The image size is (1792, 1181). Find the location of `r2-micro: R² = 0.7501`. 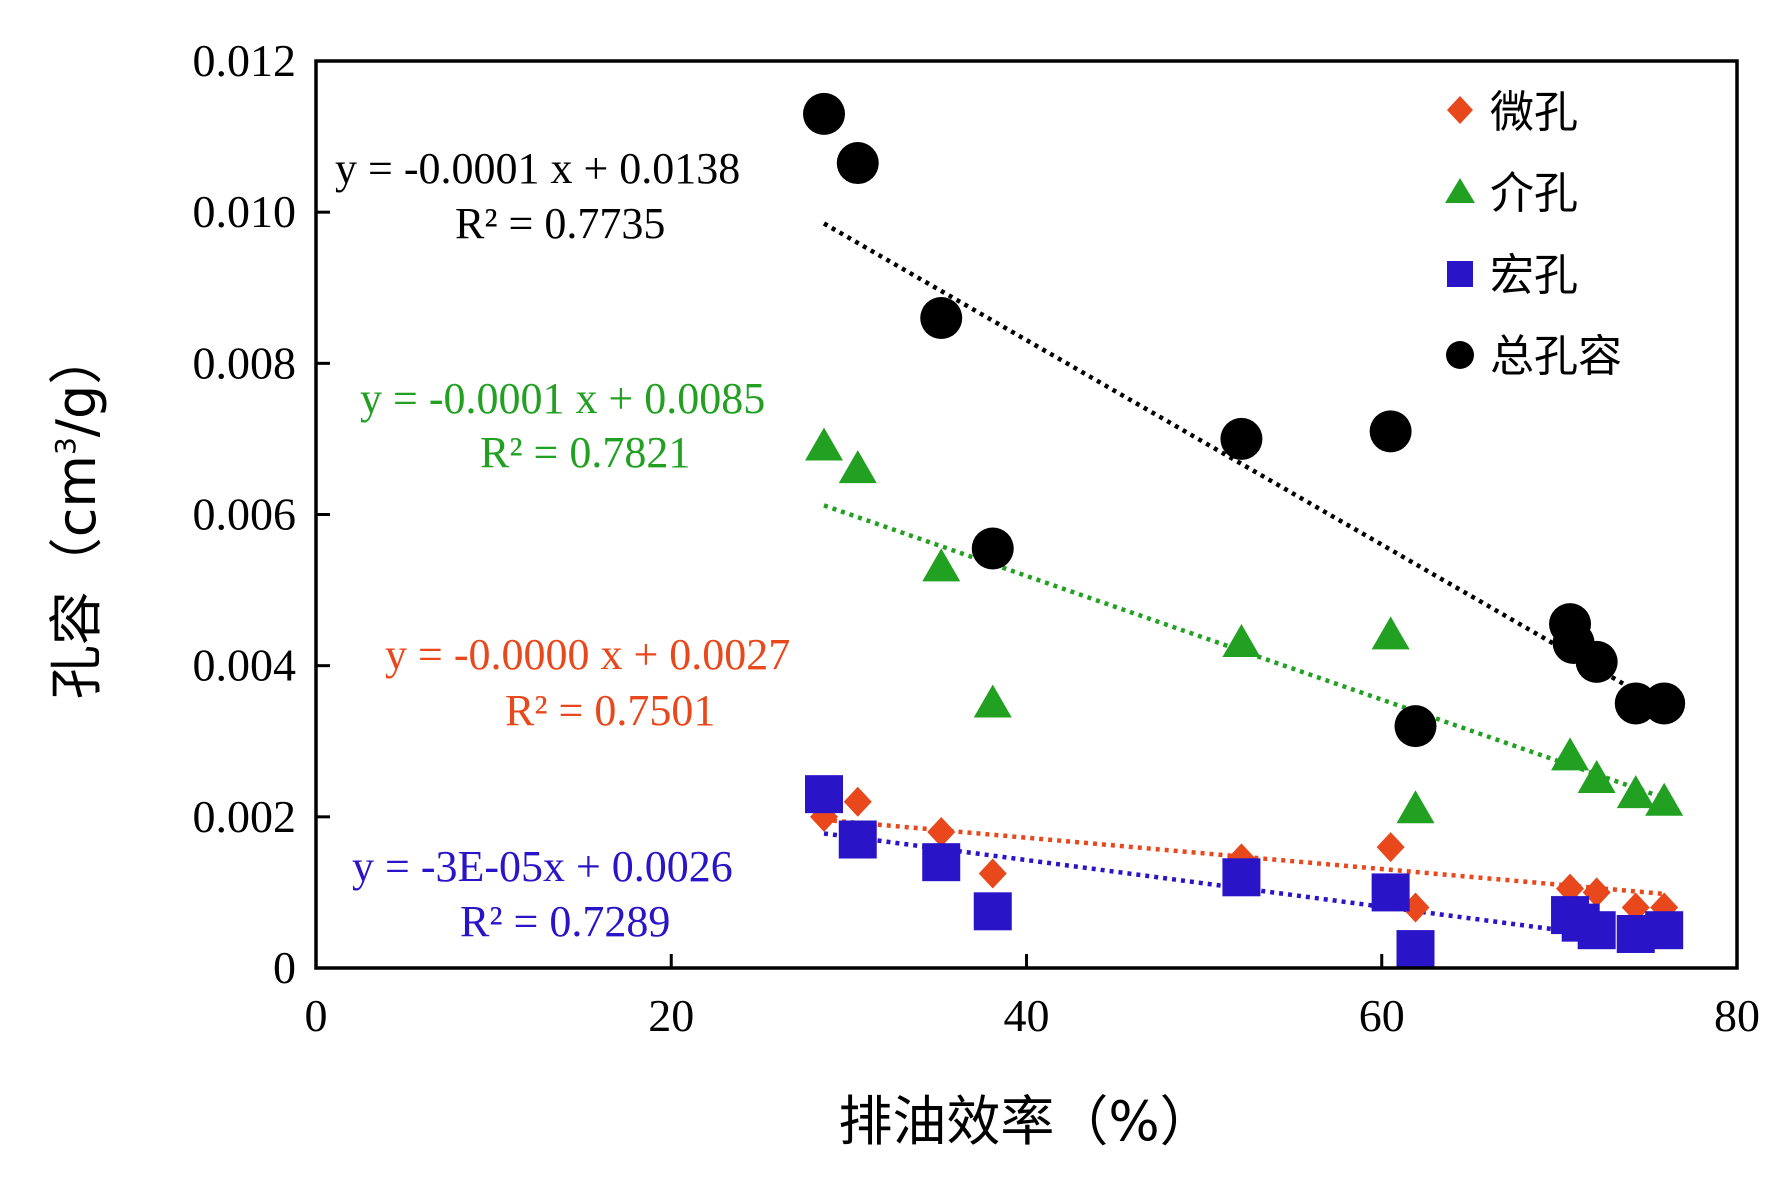

r2-micro: R² = 0.7501 is located at coordinates (610, 710).